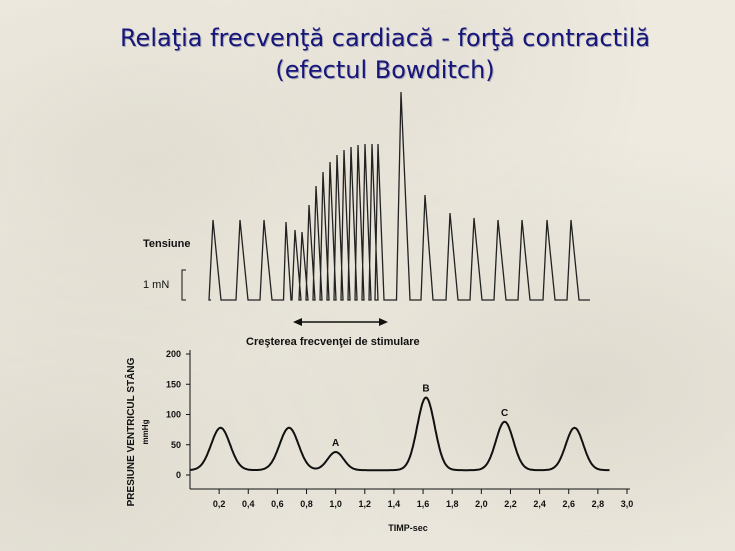  I want to click on pressure-curve, so click(400, 434).